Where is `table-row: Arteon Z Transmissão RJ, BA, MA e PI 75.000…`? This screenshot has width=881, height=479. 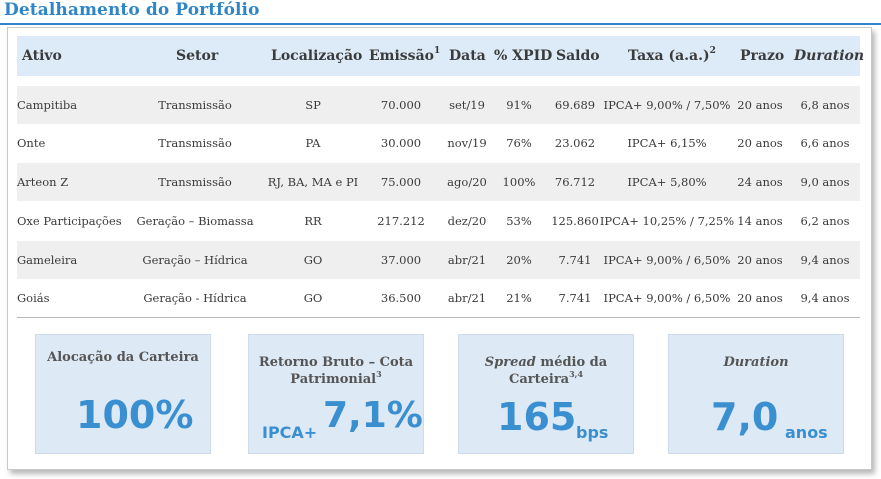 table-row: Arteon Z Transmissão RJ, BA, MA e PI 75.000… is located at coordinates (438, 182).